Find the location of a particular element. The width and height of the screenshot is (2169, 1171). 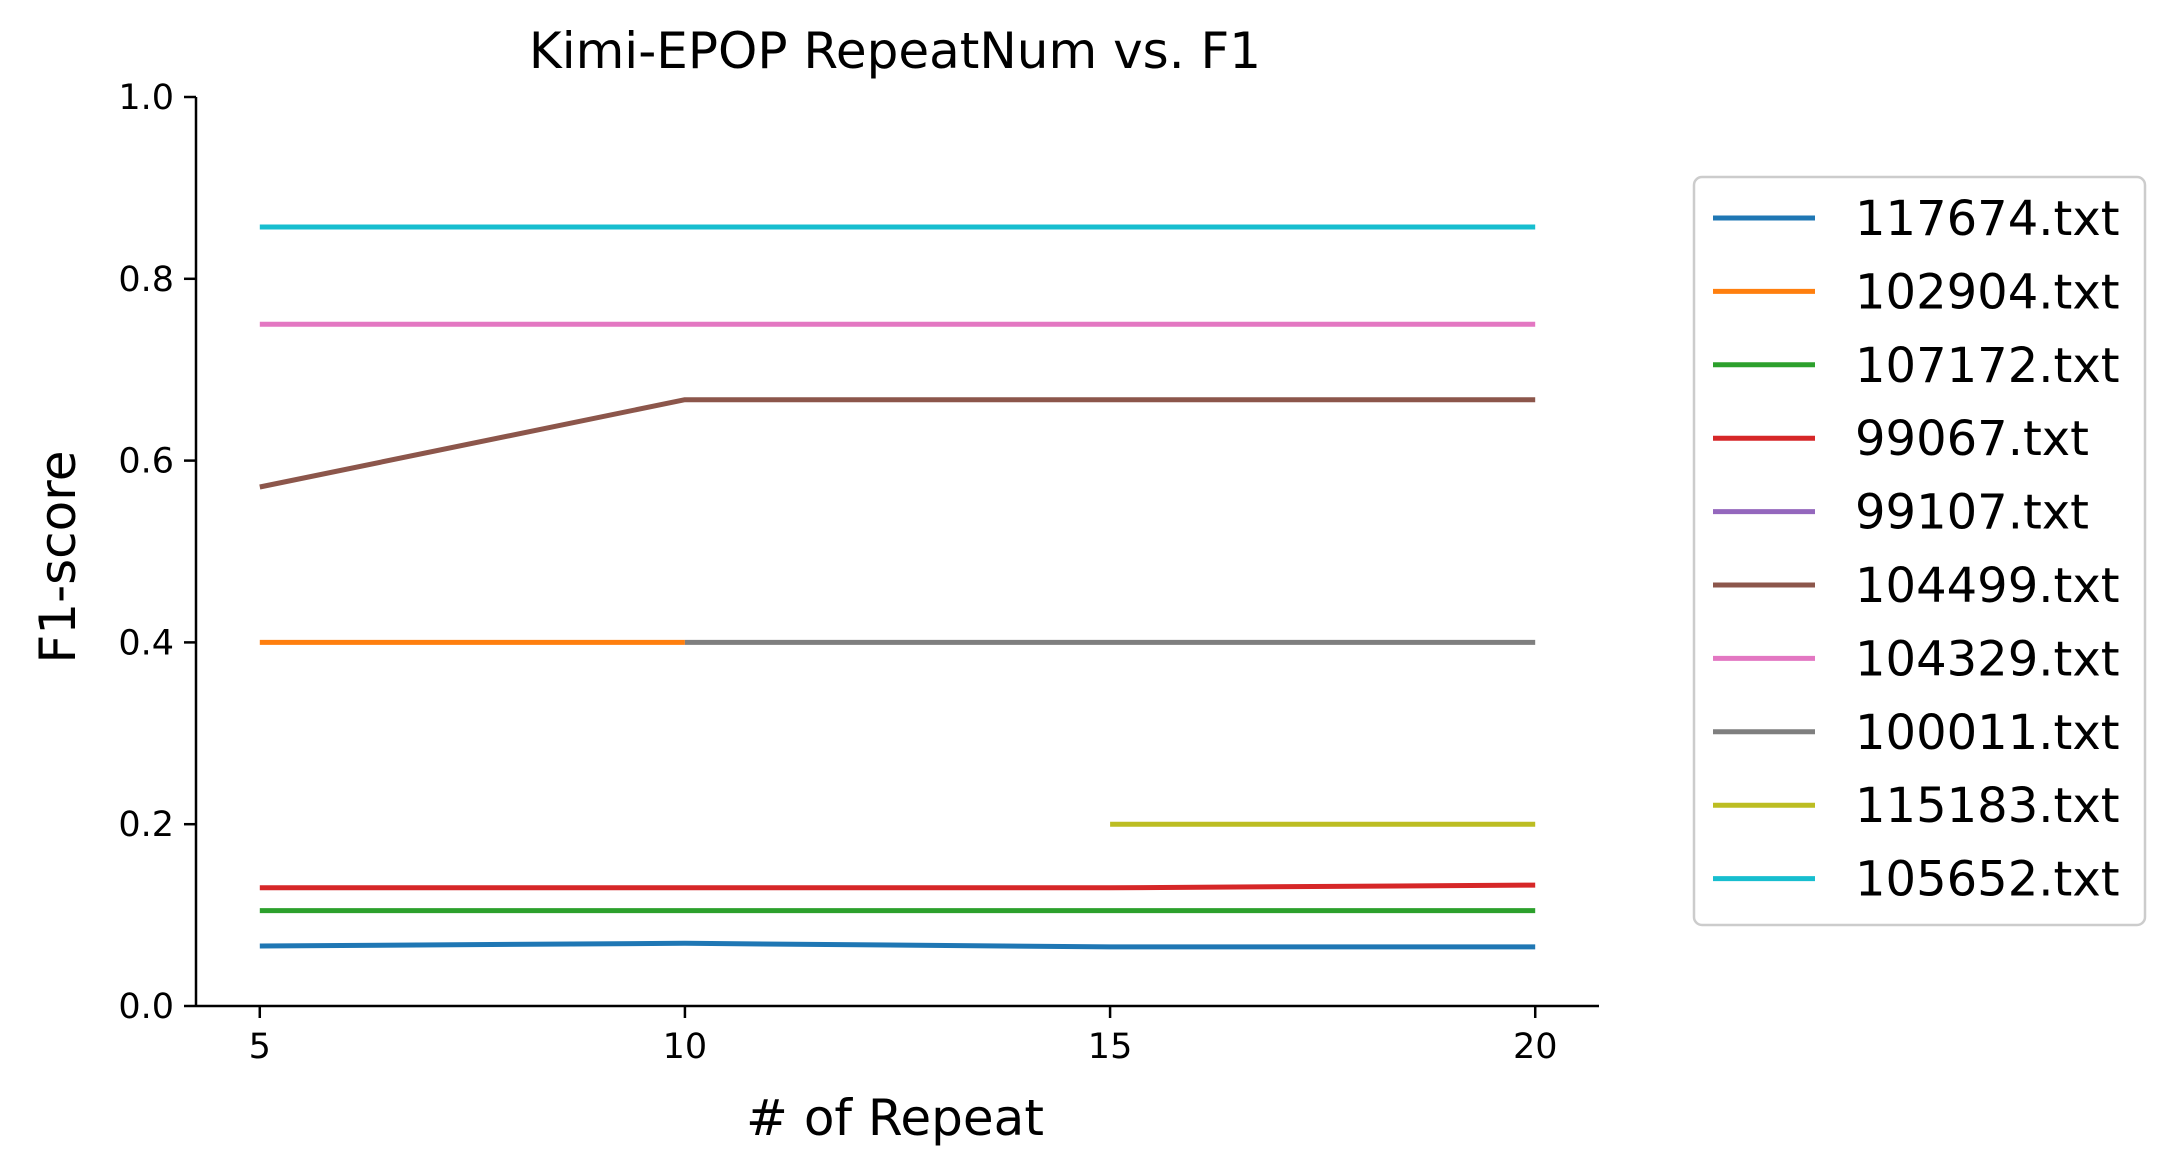

y-axis-label: F1-score is located at coordinates (58, 557).